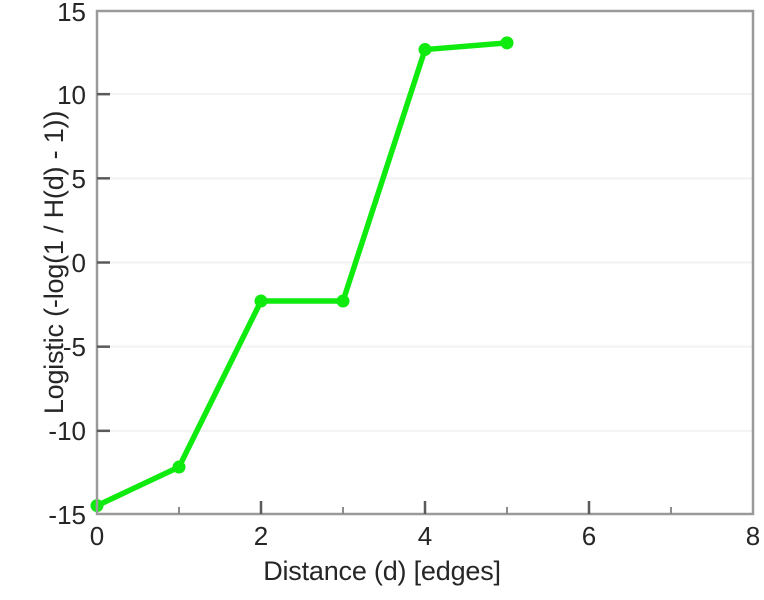  Describe the element at coordinates (261, 536) in the screenshot. I see `x-tick-label-2: 2` at that location.